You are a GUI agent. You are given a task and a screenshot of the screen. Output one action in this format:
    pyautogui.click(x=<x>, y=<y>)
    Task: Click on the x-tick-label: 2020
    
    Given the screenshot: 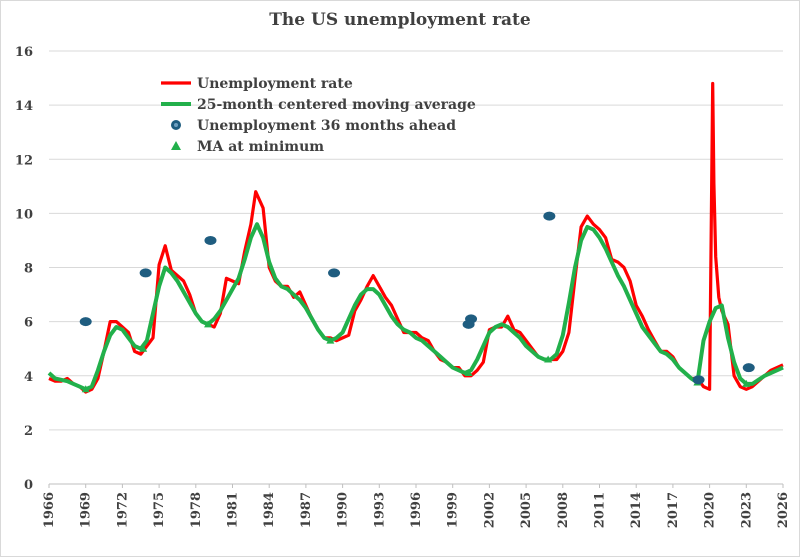 What is the action you would take?
    pyautogui.click(x=710, y=510)
    